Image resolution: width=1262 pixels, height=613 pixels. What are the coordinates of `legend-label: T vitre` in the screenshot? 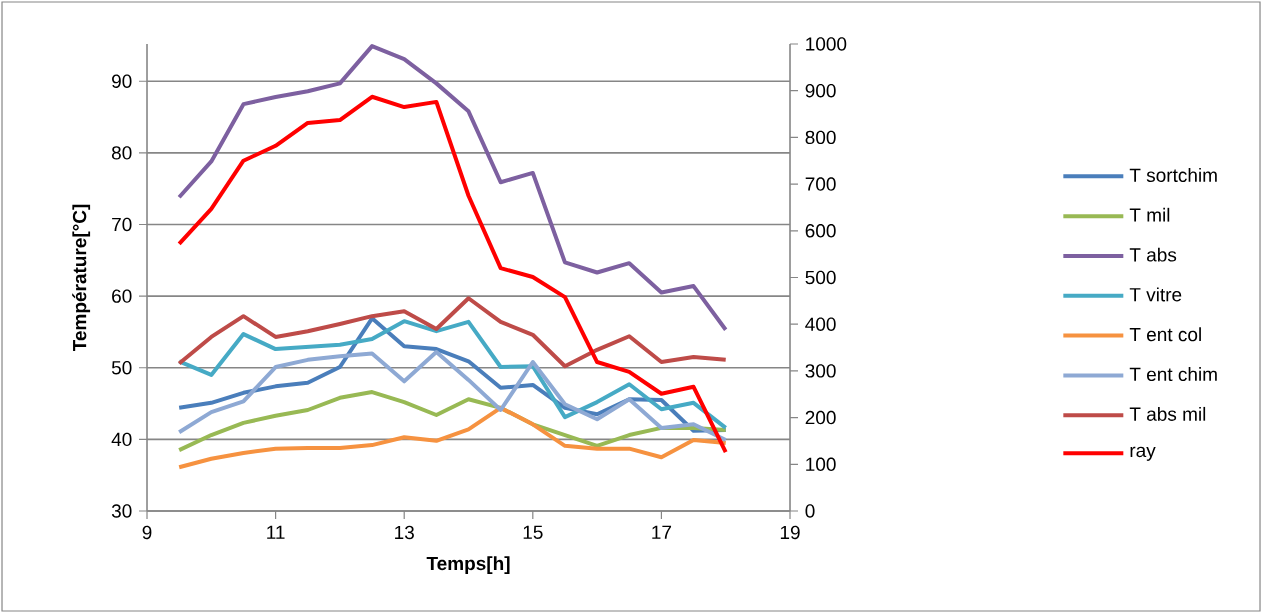 It's located at (1155, 294).